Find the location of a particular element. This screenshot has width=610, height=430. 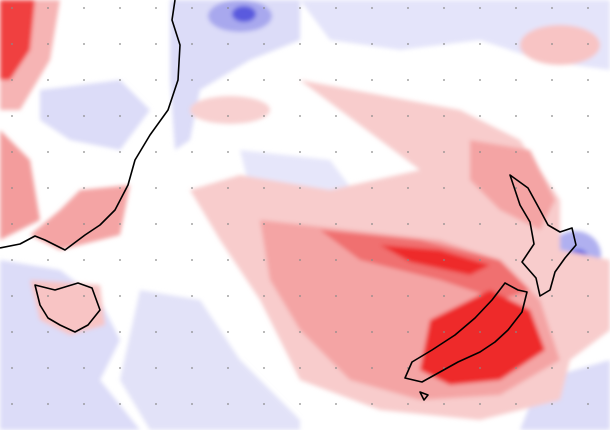

tasmania-coast is located at coordinates (67, 307).